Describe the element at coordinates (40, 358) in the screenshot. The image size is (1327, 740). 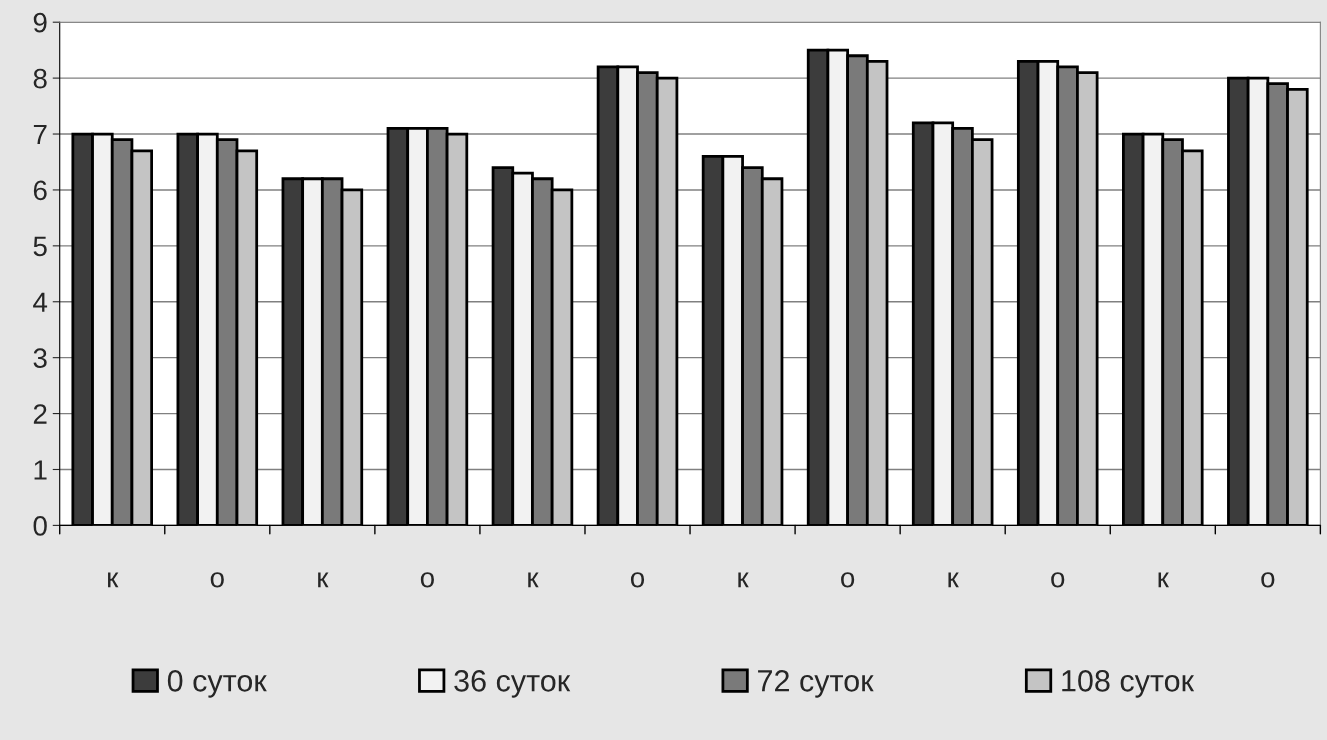
I see `y-tick-label: 3` at that location.